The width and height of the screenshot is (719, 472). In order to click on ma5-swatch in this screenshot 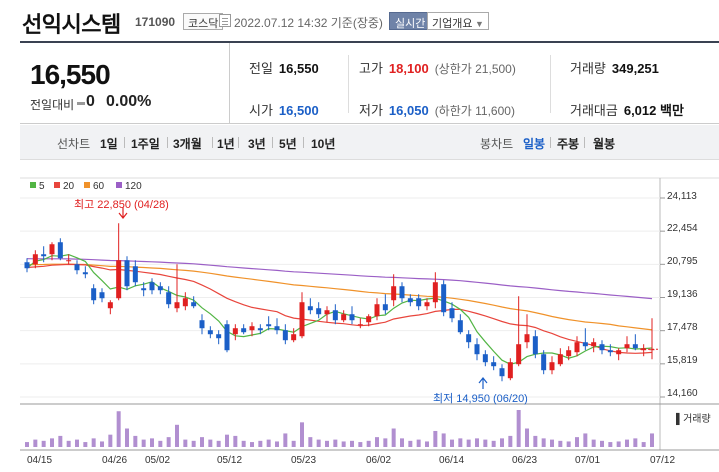, I will do `click(33, 185)`.